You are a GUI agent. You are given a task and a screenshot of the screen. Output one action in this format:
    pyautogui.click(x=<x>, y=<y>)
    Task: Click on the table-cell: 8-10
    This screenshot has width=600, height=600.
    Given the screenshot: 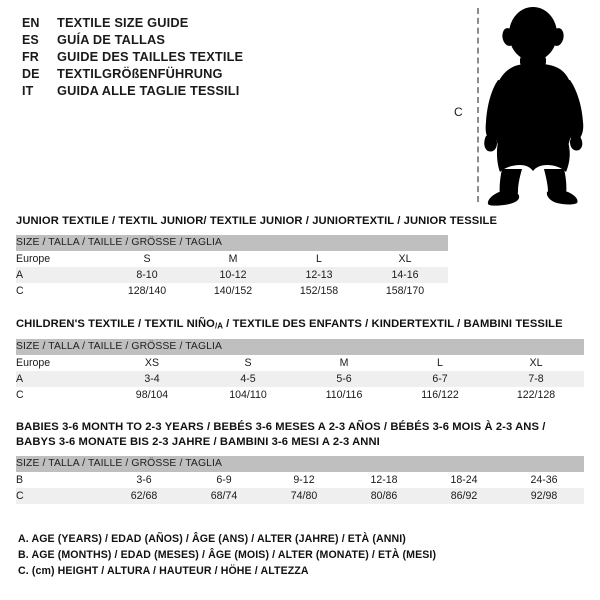 What is the action you would take?
    pyautogui.click(x=147, y=275)
    